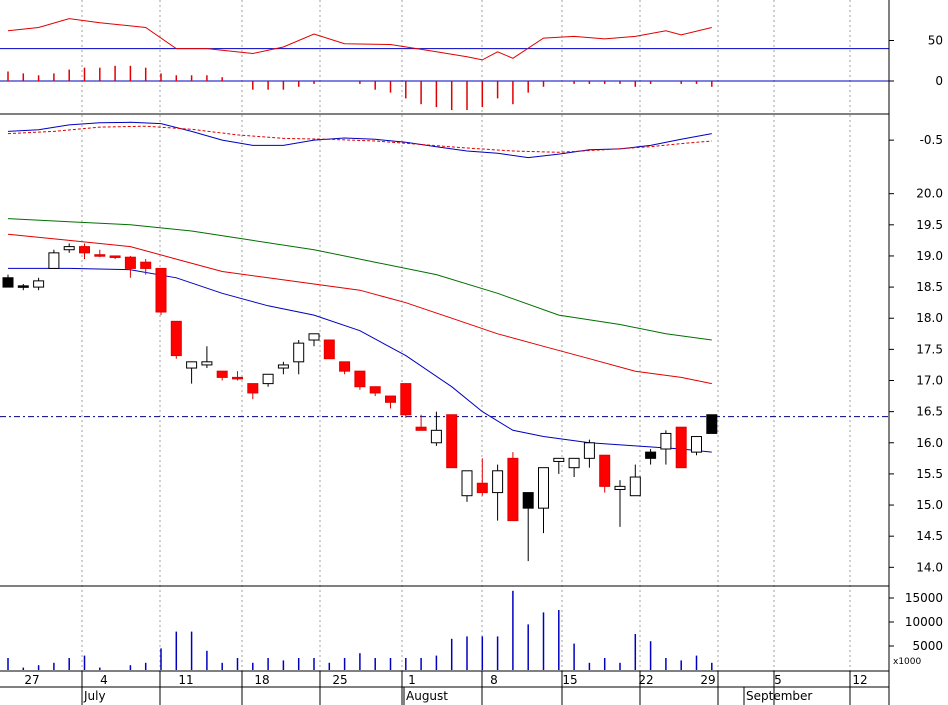 This screenshot has height=705, width=948. Describe the element at coordinates (929, 412) in the screenshot. I see `price-tick-label: 16.5` at that location.